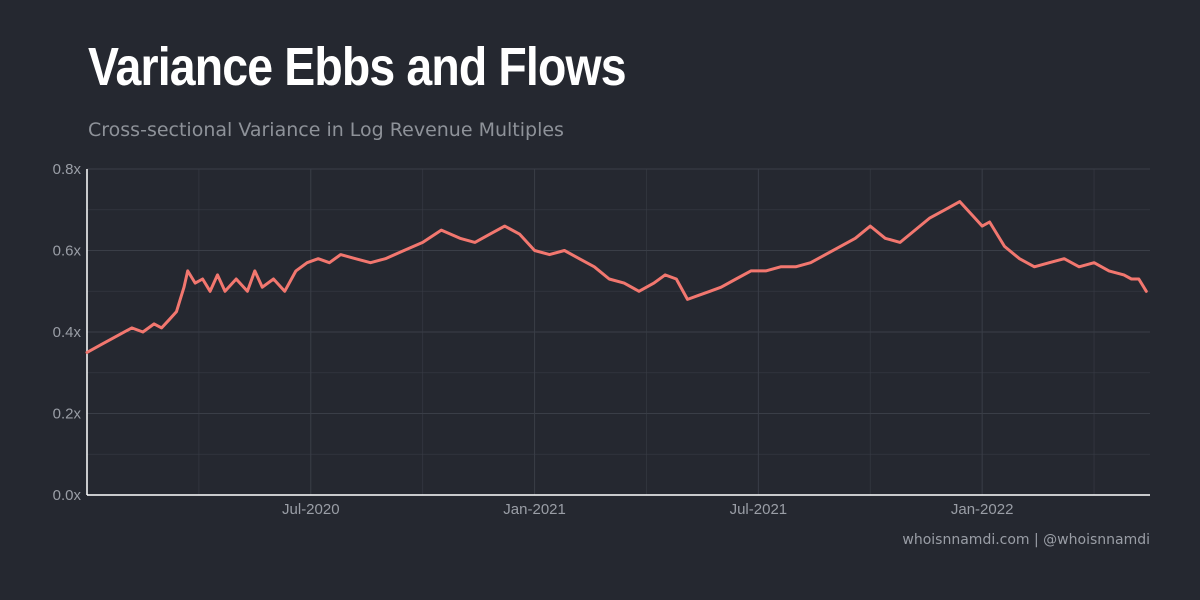 The image size is (1200, 600). Describe the element at coordinates (67, 495) in the screenshot. I see `y-tick-label: 0.0x` at that location.